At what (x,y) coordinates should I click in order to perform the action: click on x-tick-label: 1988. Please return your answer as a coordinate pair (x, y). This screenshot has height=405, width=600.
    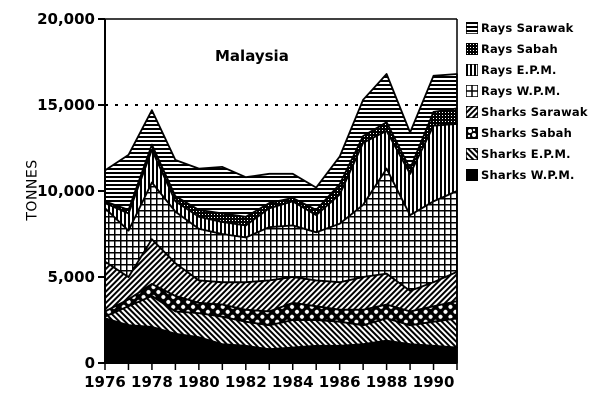
    Looking at the image, I should click on (387, 382).